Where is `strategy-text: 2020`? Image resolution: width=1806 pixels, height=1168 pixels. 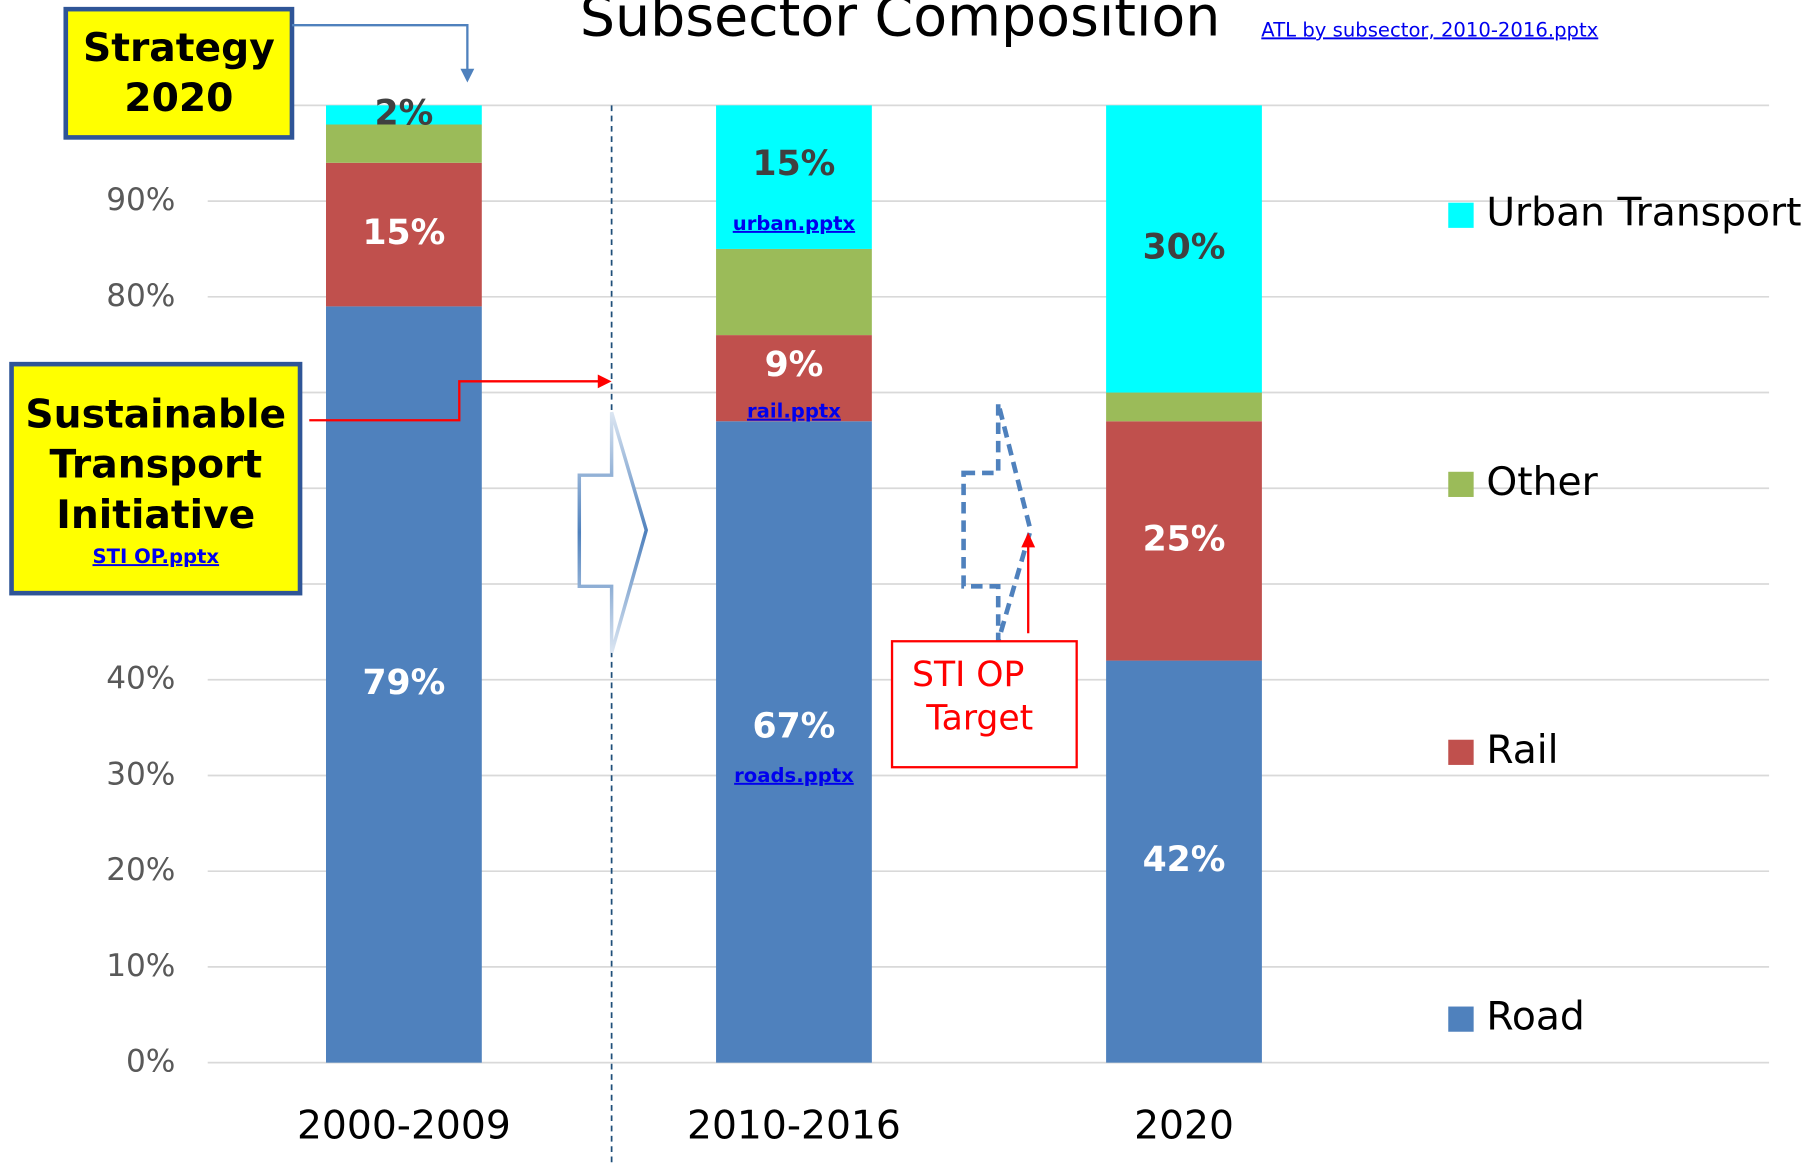
strategy-text: 2020 is located at coordinates (178, 98).